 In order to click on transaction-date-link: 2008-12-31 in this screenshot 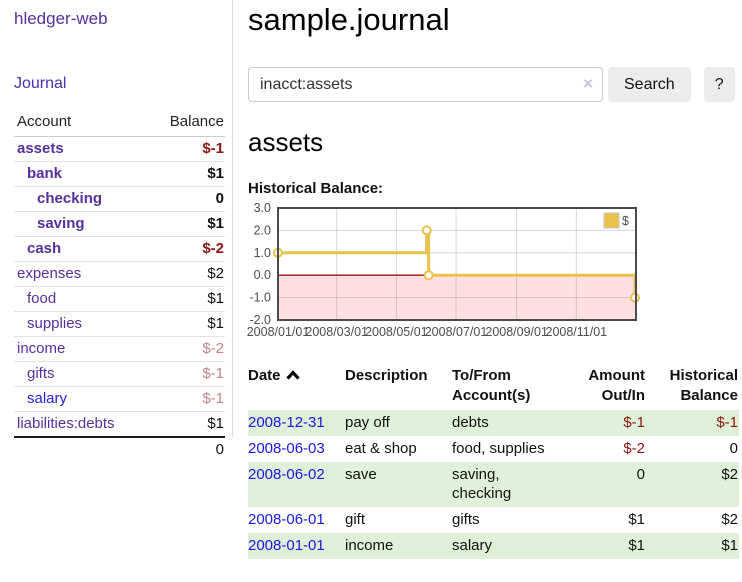, I will do `click(286, 422)`.